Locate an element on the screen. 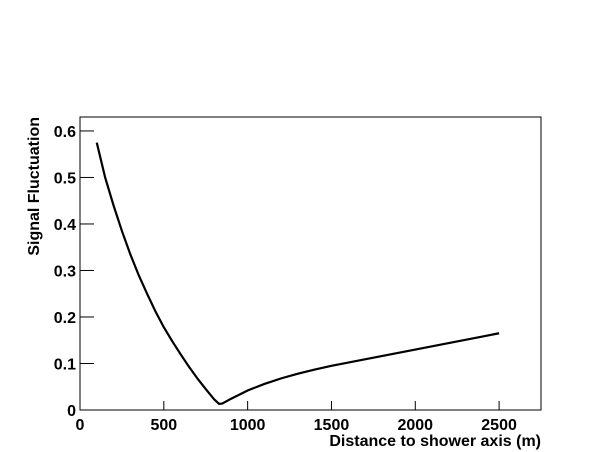 This screenshot has width=598, height=452. y-tick-label: 0.2 is located at coordinates (65, 318).